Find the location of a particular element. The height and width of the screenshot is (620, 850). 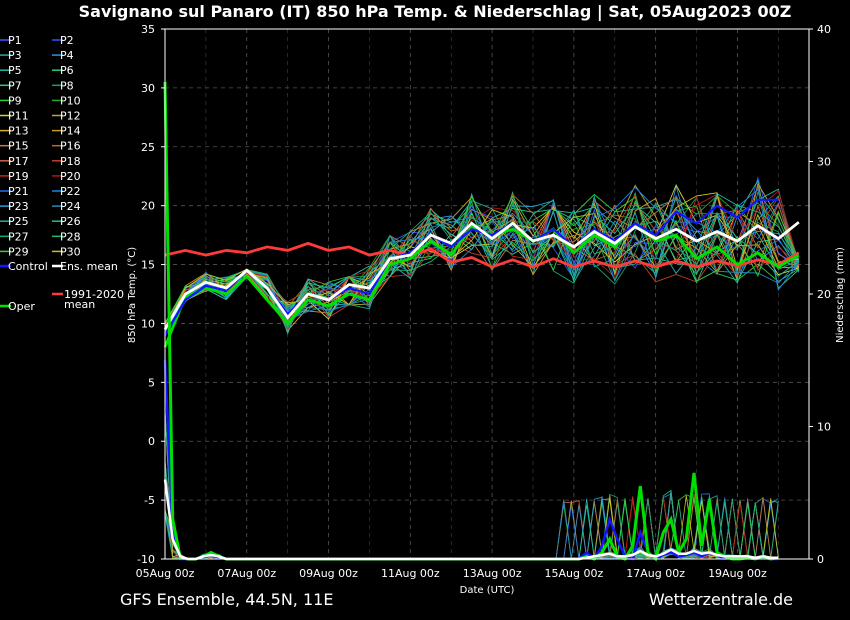

x-tick-label: 07Aug 00z is located at coordinates (246, 573).